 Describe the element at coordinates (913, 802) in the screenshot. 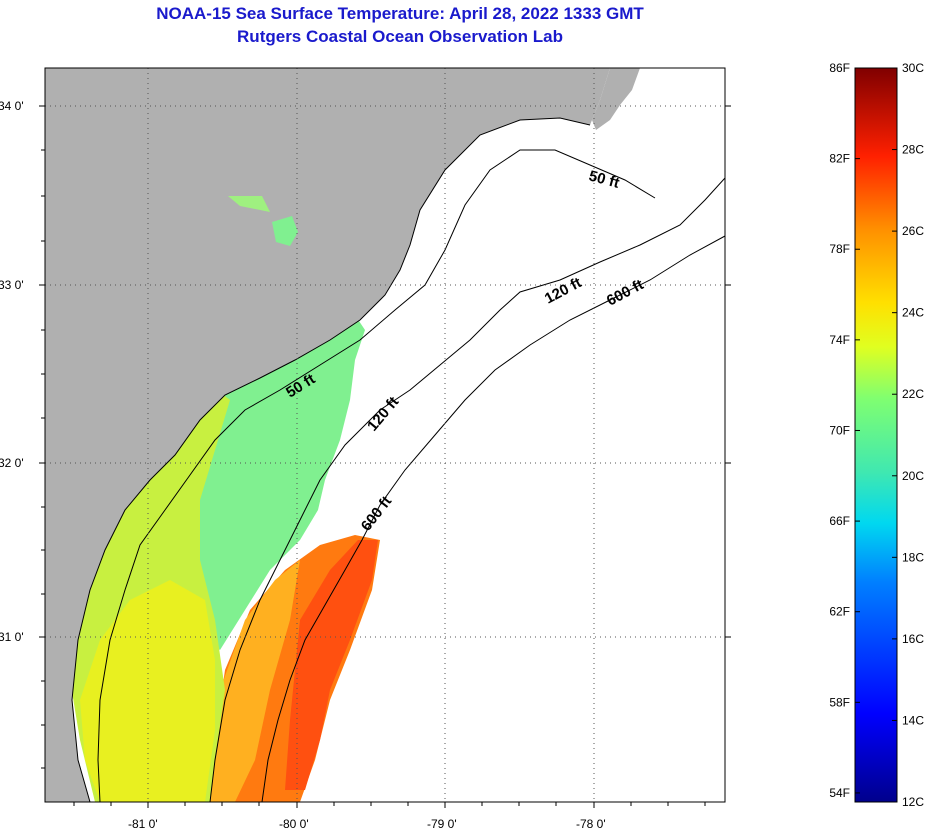

I see `colorbar-label-celsius: 12C` at that location.